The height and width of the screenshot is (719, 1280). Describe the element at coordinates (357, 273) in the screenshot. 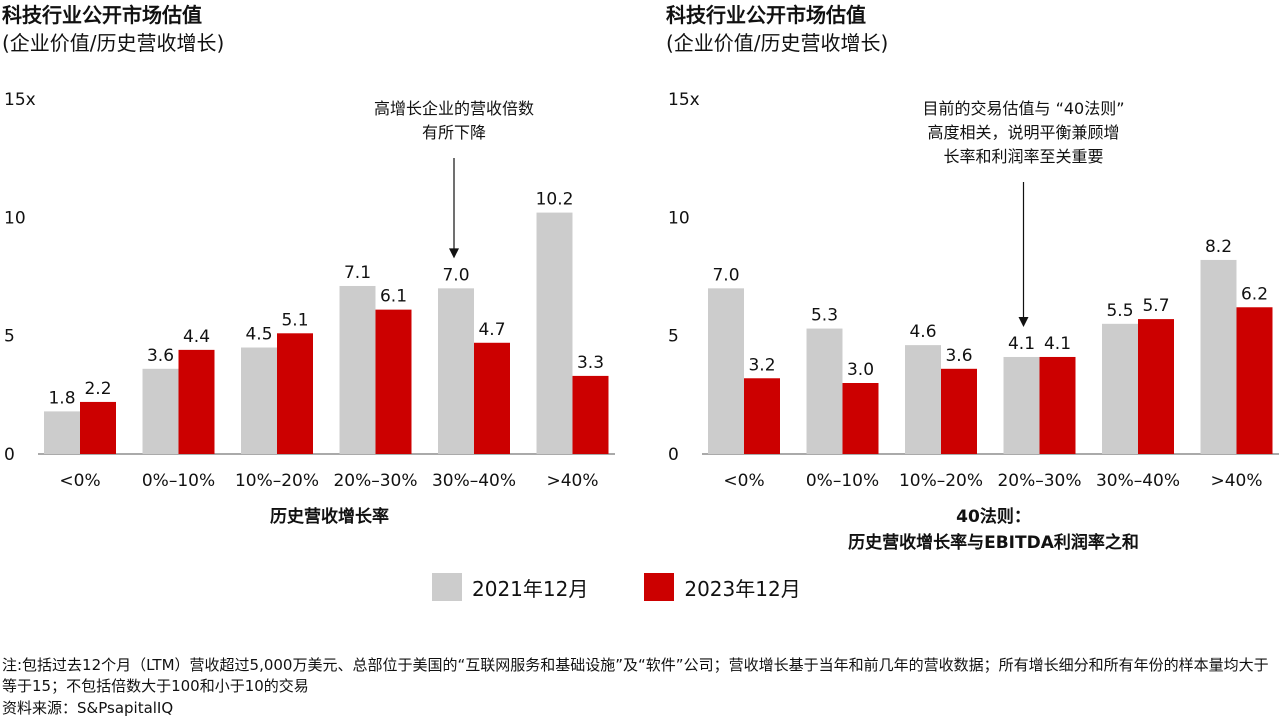

I see `left-data-label: 7.1` at that location.